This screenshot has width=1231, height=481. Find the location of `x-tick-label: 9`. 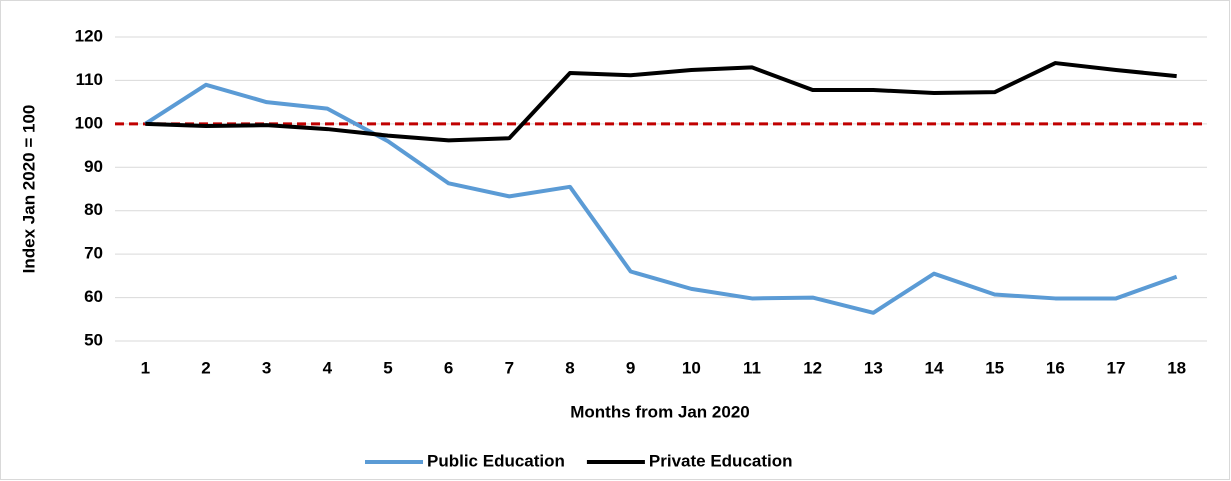

x-tick-label: 9 is located at coordinates (630, 367).